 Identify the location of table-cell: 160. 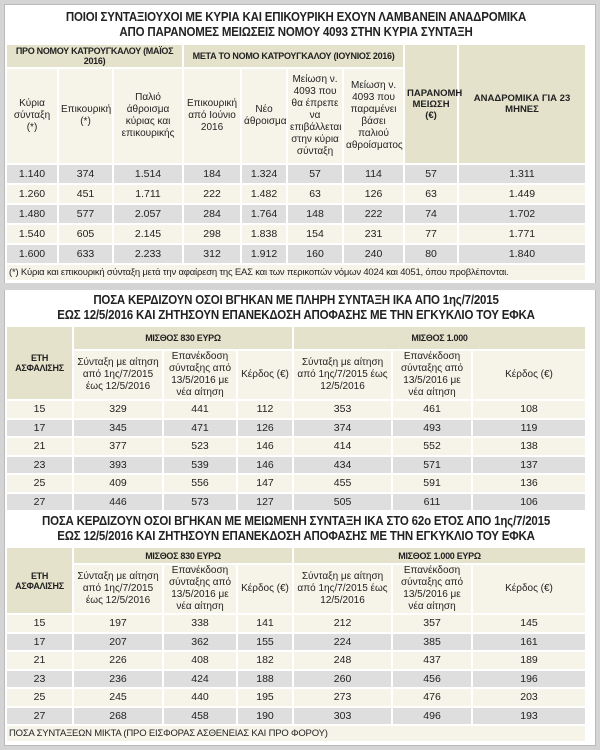
(315, 254).